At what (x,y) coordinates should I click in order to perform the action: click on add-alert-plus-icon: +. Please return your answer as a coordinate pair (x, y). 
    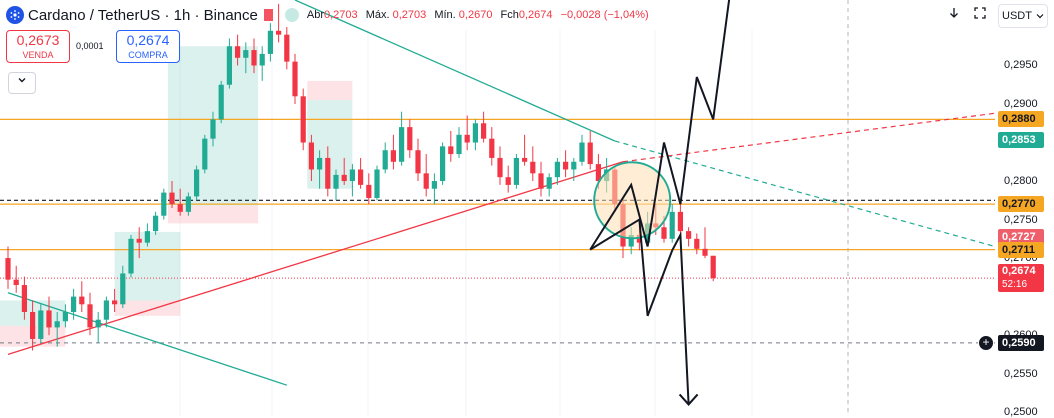
    Looking at the image, I should click on (986, 342).